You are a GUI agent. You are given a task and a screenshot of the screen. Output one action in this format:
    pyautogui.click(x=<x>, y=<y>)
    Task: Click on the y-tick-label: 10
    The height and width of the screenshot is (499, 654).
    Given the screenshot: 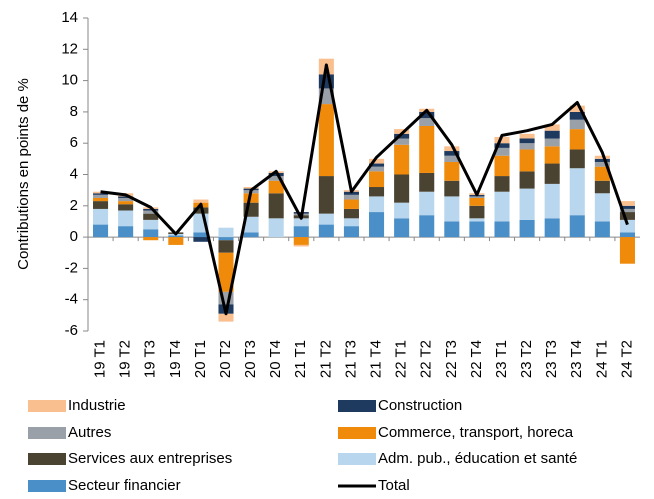 What is the action you would take?
    pyautogui.click(x=69, y=80)
    